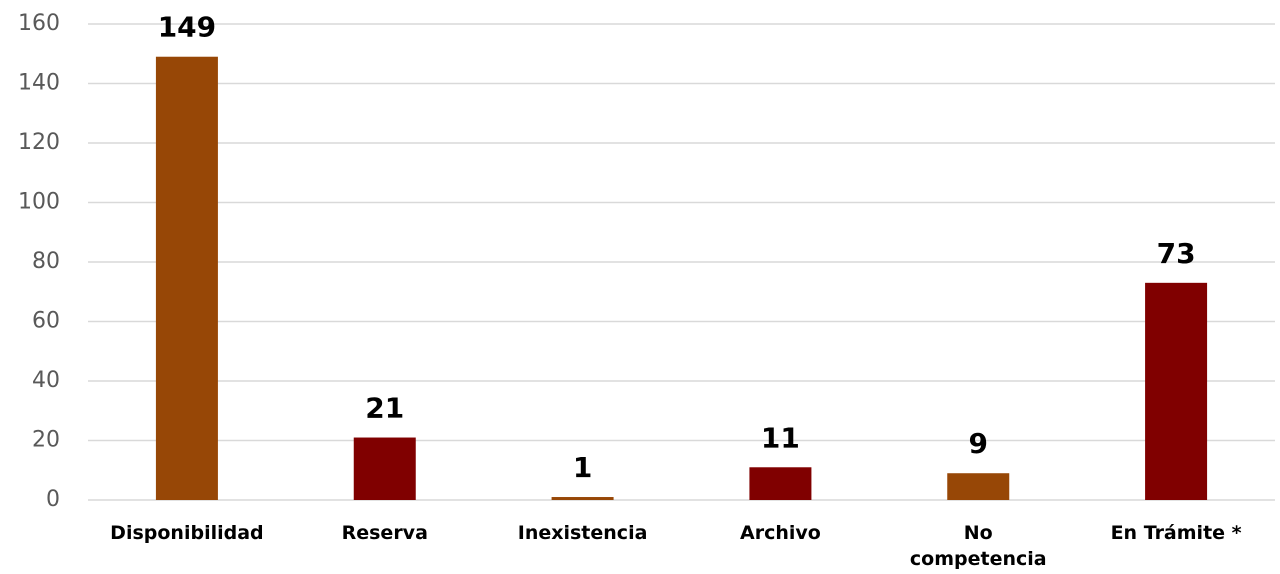 The image size is (1280, 574). I want to click on data-label: 9, so click(978, 443).